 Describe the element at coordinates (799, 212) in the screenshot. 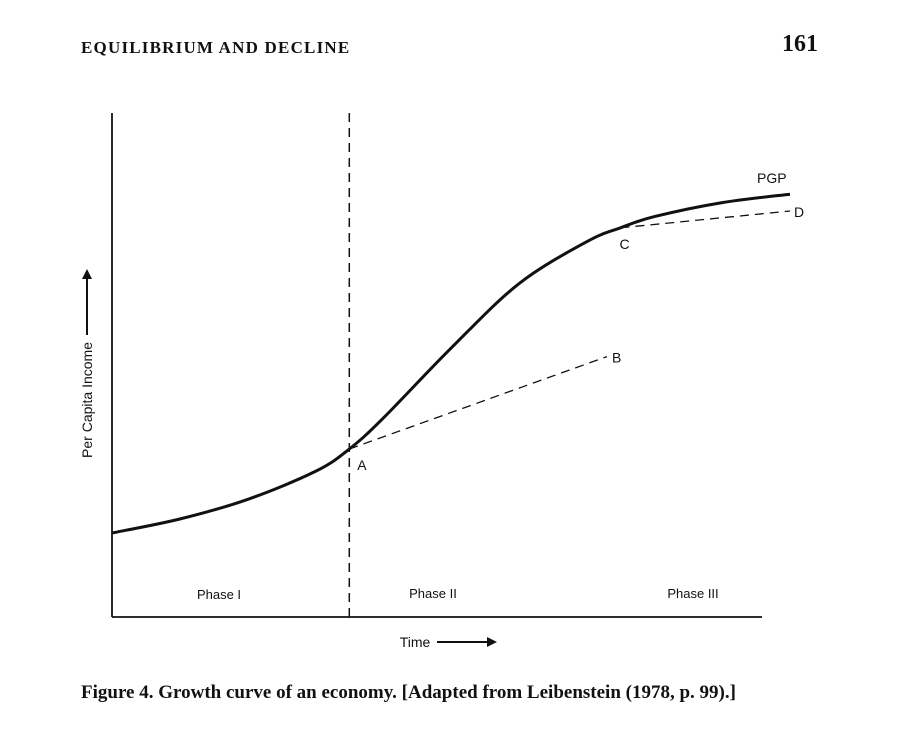

I see `point-label-d: D` at that location.